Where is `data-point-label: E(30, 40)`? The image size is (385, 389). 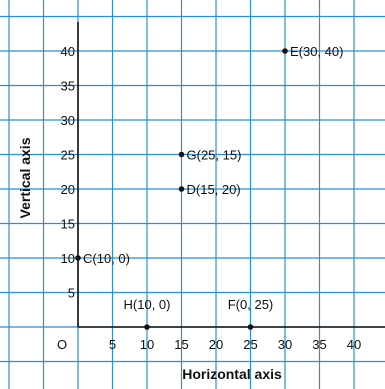 data-point-label: E(30, 40) is located at coordinates (316, 51).